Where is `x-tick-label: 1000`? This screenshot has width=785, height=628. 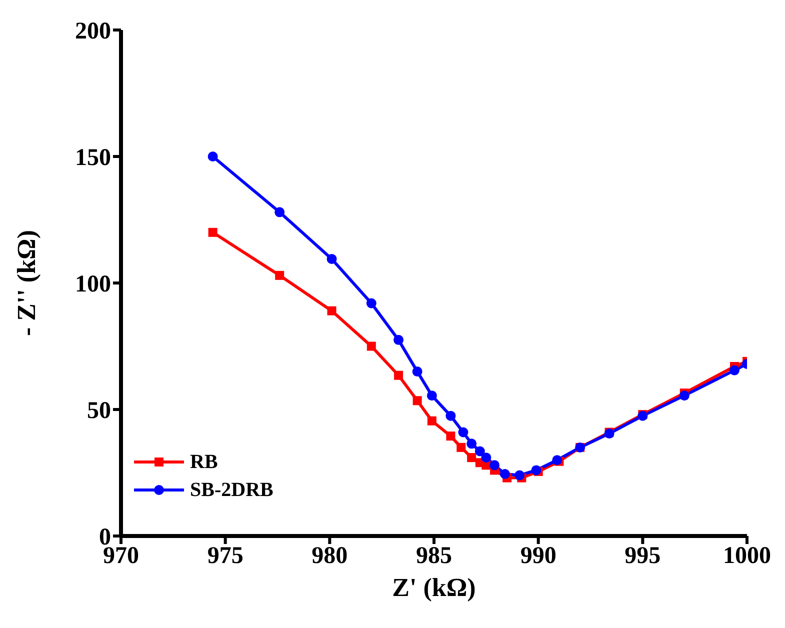
x-tick-label: 1000 is located at coordinates (747, 556).